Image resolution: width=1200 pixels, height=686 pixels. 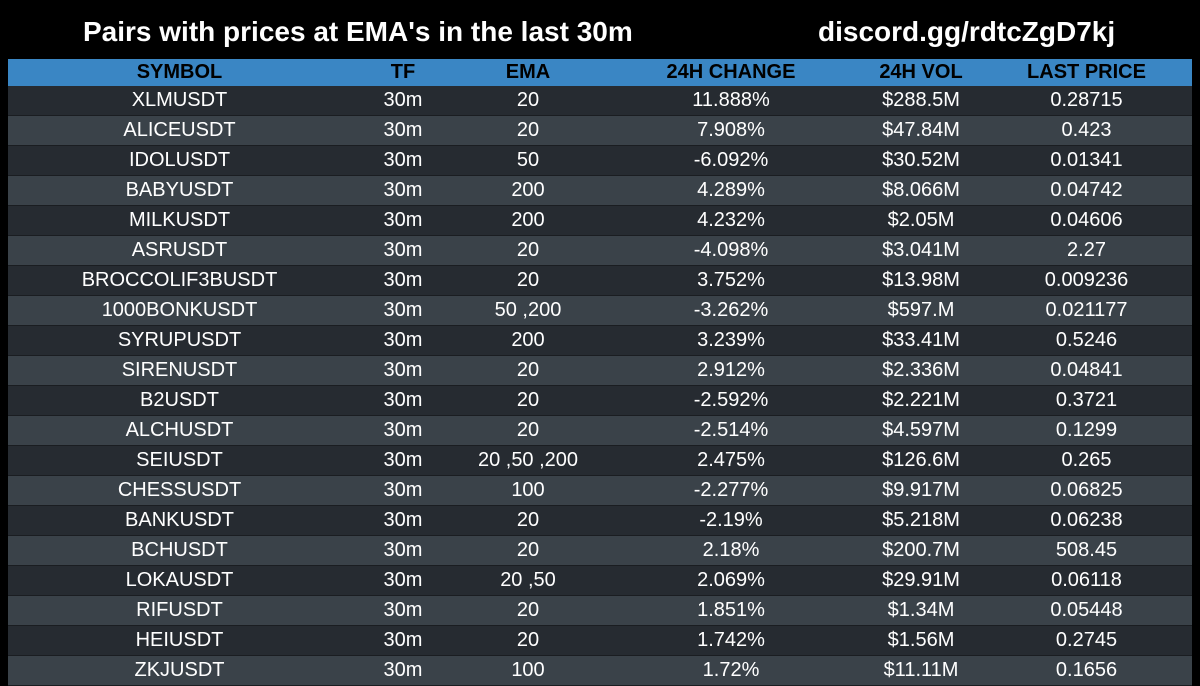 What do you see at coordinates (921, 370) in the screenshot?
I see `volume-cell: $2.336M` at bounding box center [921, 370].